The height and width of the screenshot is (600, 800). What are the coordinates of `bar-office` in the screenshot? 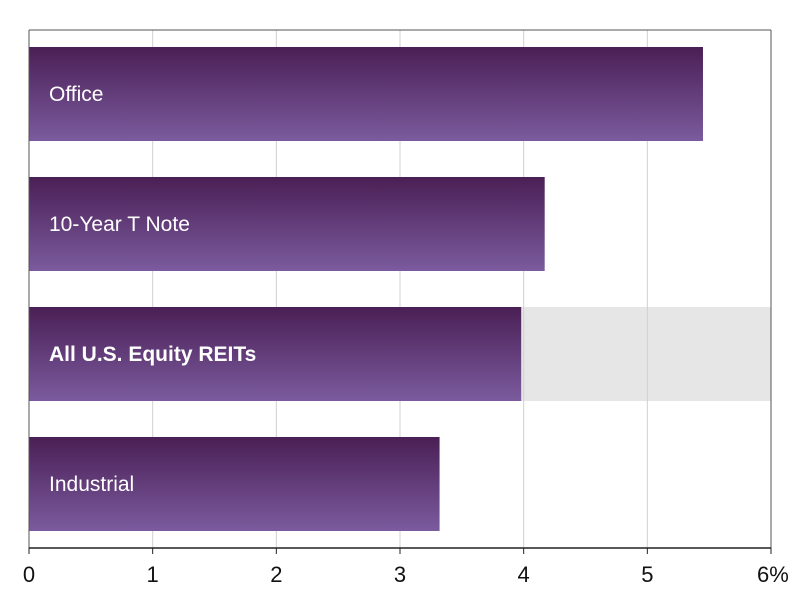 It's located at (366, 94).